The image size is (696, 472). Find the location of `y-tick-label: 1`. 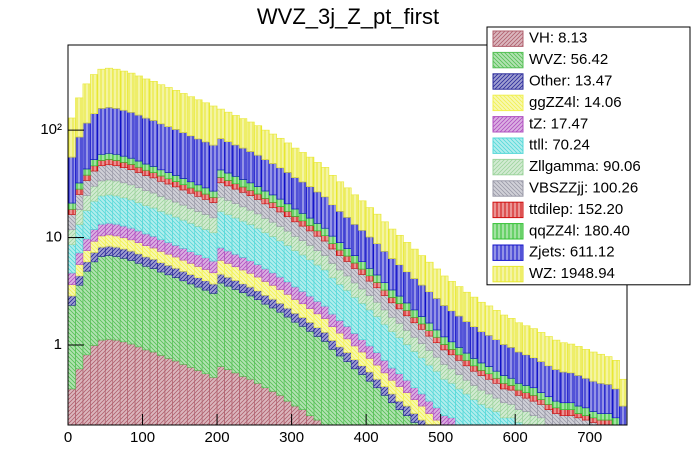

y-tick-label: 1 is located at coordinates (58, 344).